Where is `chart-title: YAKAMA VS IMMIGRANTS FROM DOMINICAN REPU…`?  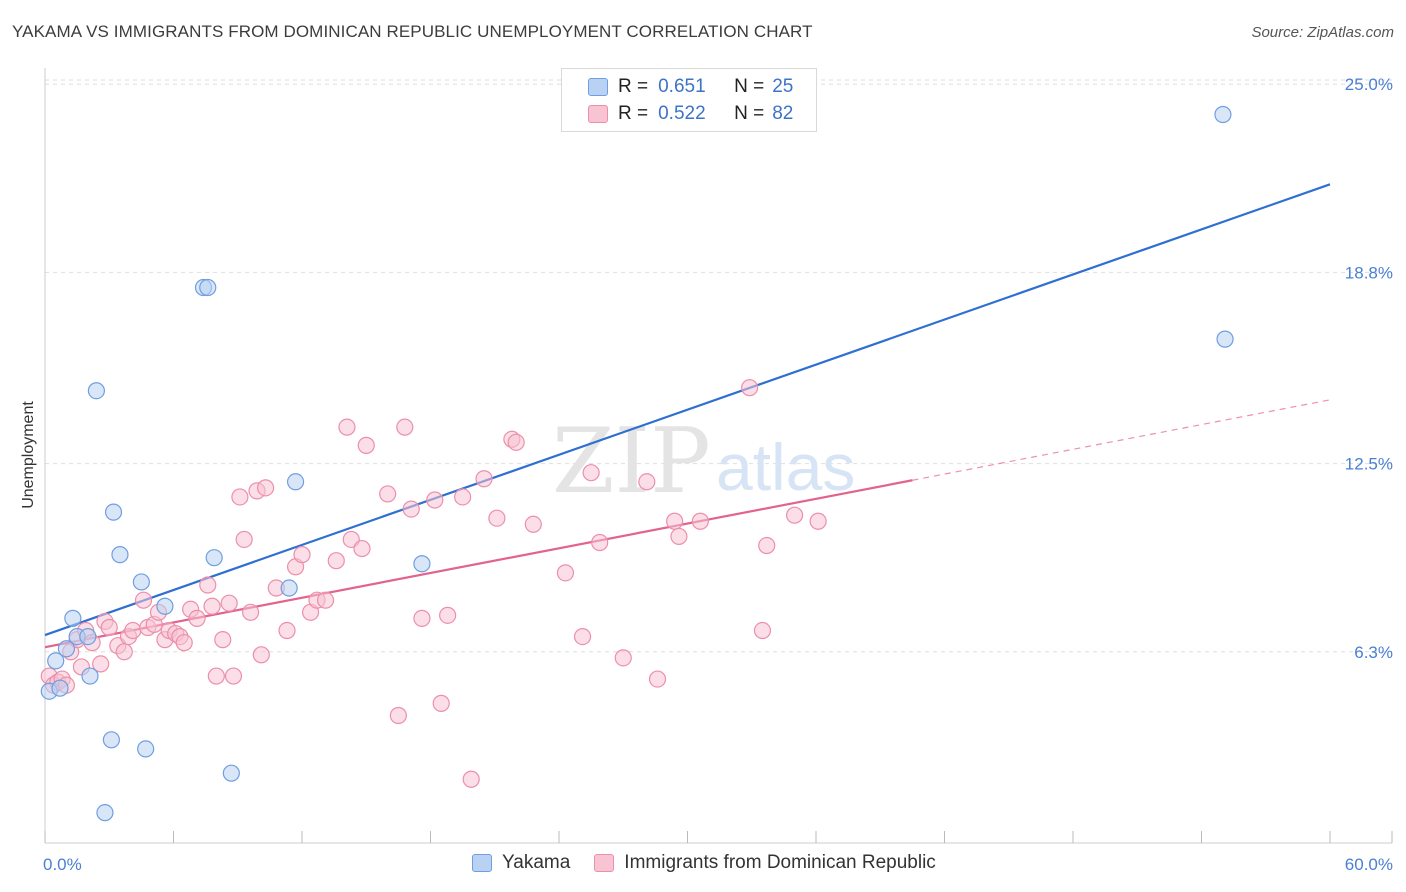
chart-title: YAKAMA VS IMMIGRANTS FROM DOMINICAN REPU… is located at coordinates (412, 31).